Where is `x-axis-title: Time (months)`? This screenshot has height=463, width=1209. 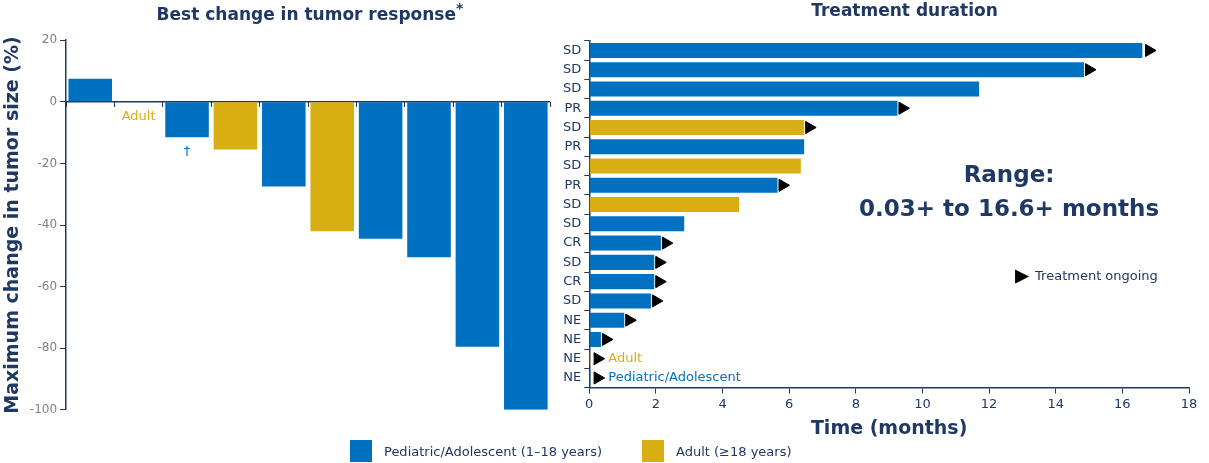
x-axis-title: Time (months) is located at coordinates (889, 426).